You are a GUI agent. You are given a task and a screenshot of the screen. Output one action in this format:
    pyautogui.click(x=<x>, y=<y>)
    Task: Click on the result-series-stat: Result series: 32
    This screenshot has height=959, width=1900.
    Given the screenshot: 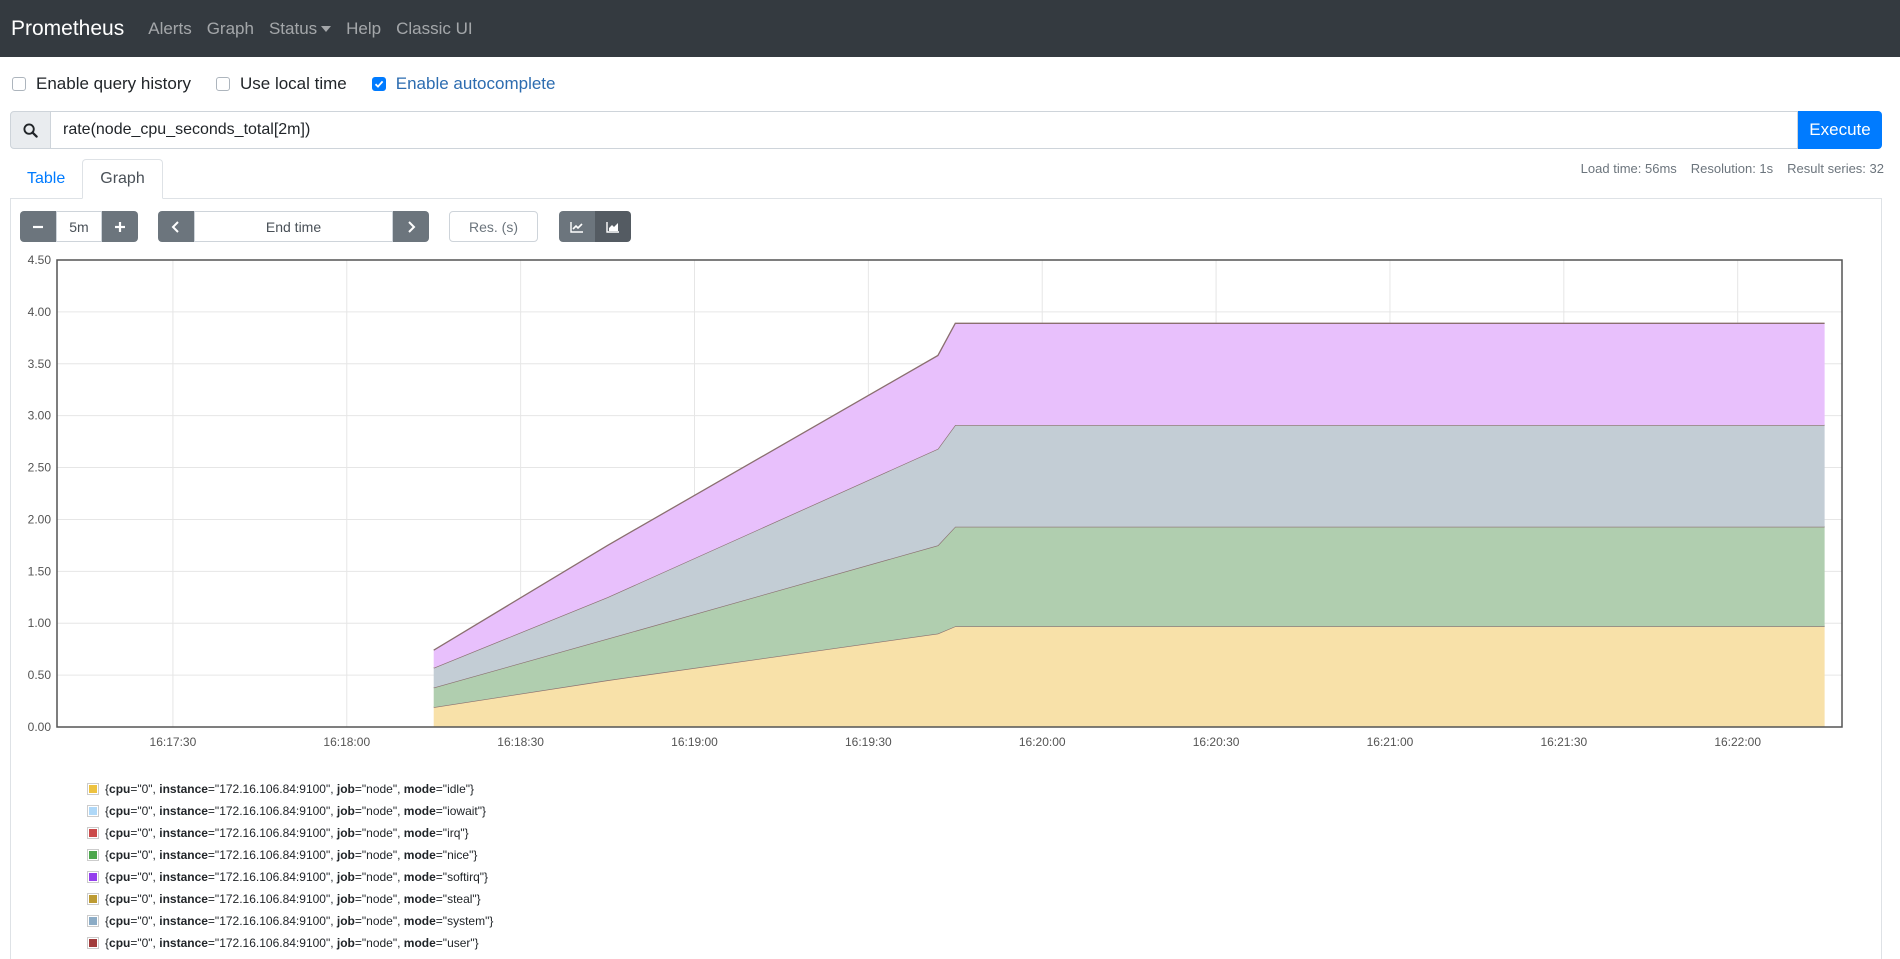 What is the action you would take?
    pyautogui.click(x=1835, y=168)
    